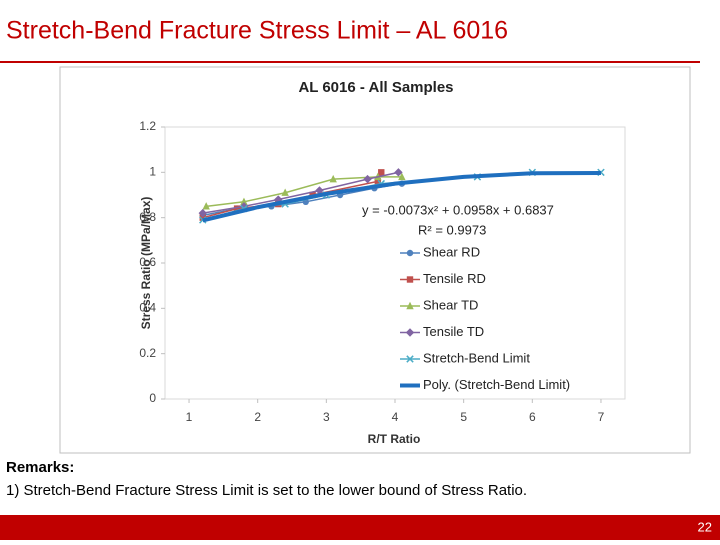 This screenshot has height=545, width=720. I want to click on trend-equation: y = -0.0073x² + 0.0958x + 0.6837, so click(458, 209).